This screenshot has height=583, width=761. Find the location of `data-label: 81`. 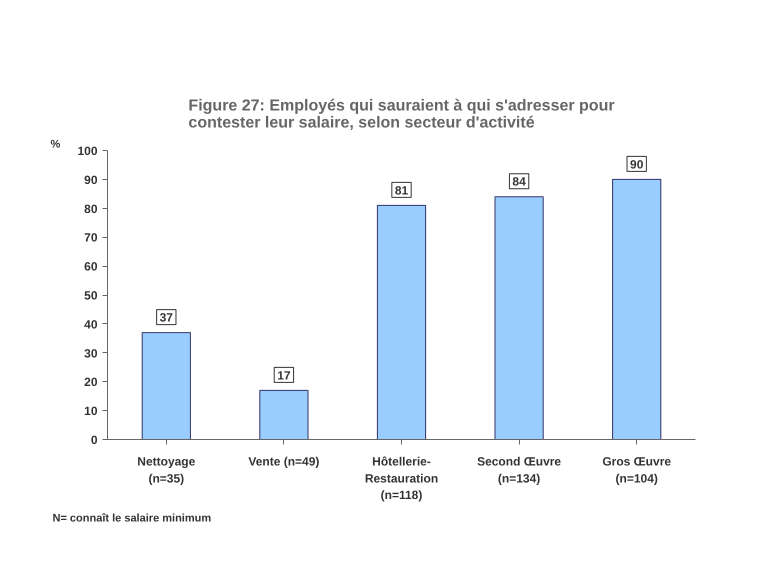

data-label: 81 is located at coordinates (401, 190).